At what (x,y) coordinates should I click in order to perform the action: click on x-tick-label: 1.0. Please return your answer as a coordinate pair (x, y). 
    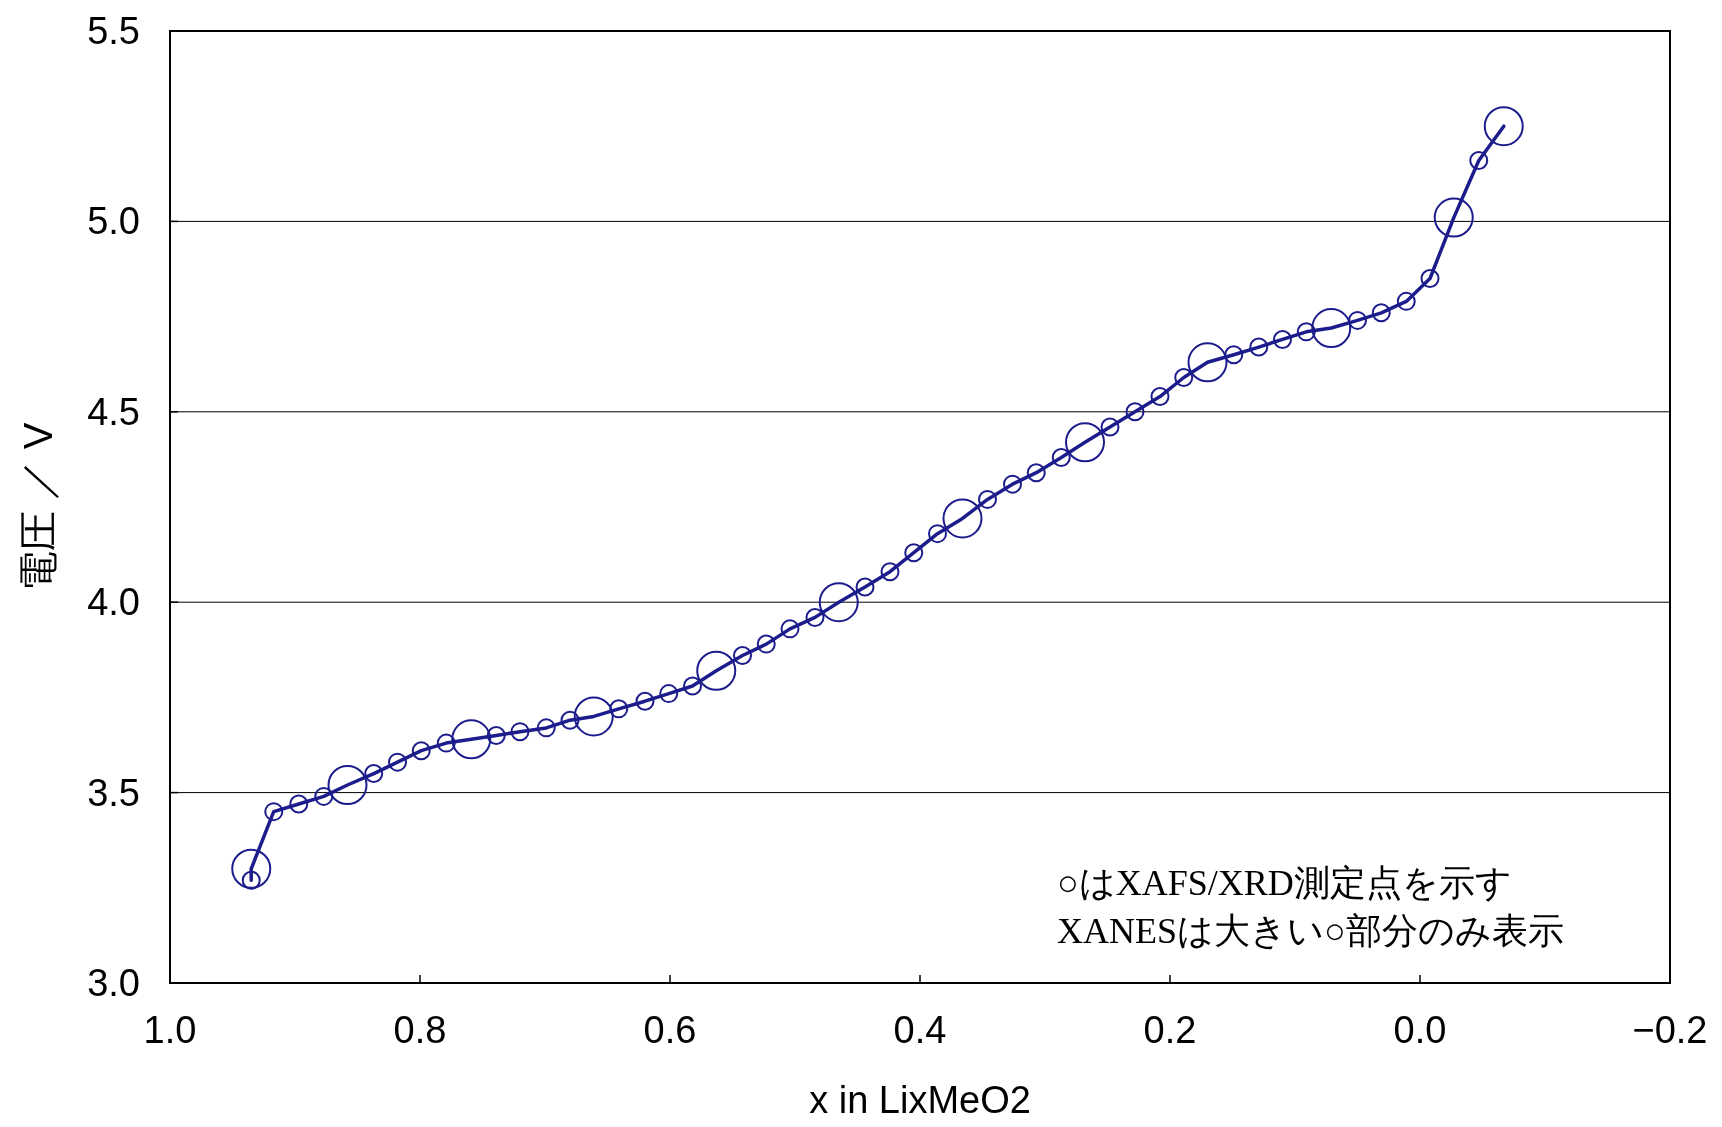
    Looking at the image, I should click on (170, 1030).